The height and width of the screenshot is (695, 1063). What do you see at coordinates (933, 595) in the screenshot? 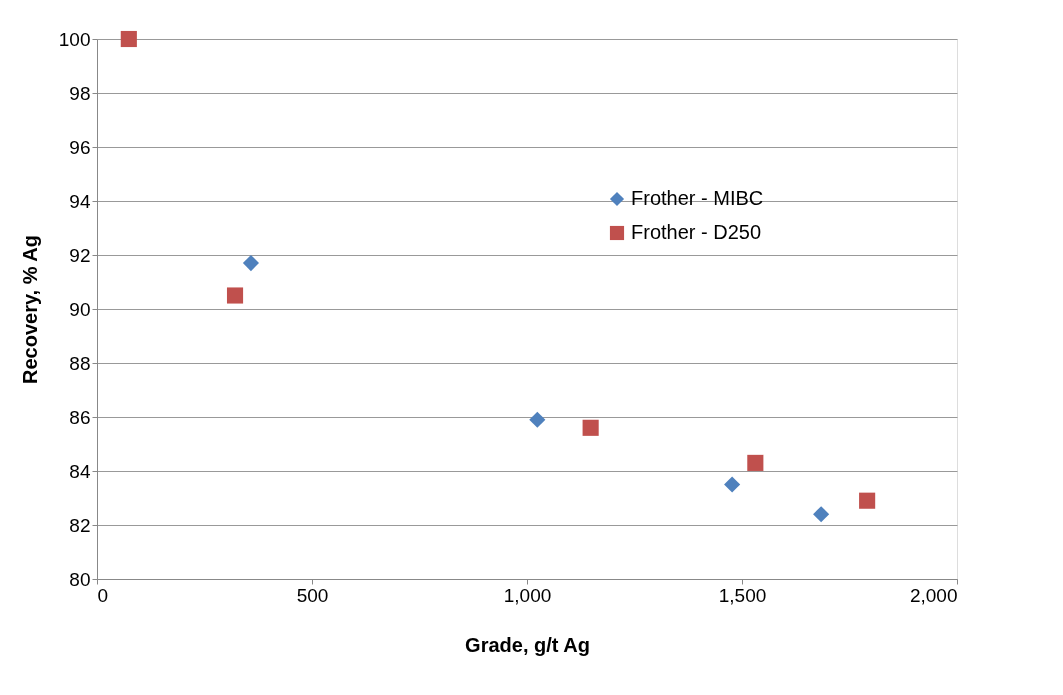
I see `x-tick-label: 2,000` at bounding box center [933, 595].